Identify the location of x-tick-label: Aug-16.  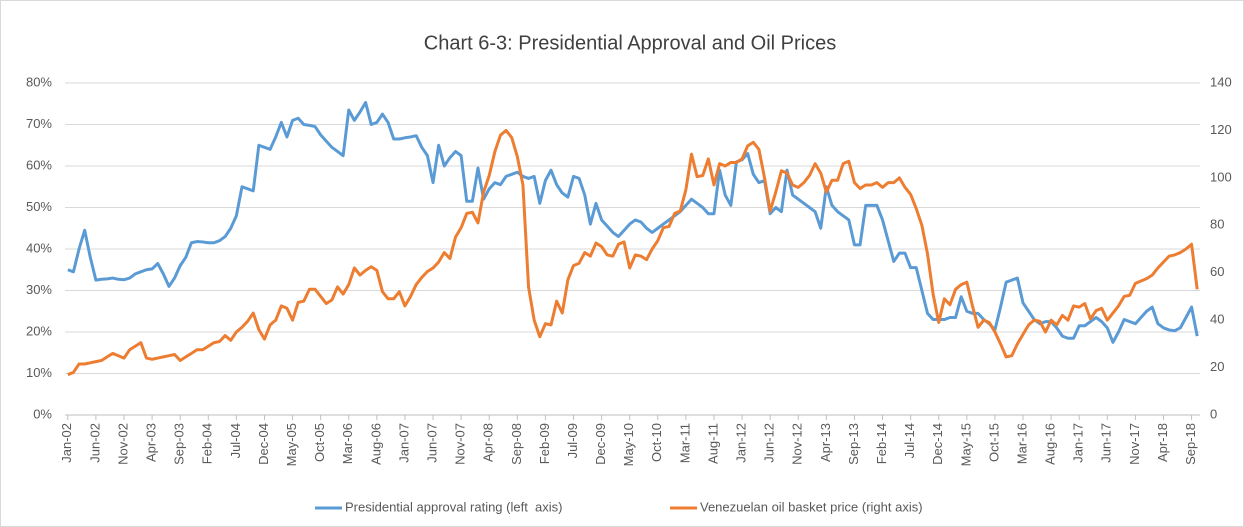
(1050, 444).